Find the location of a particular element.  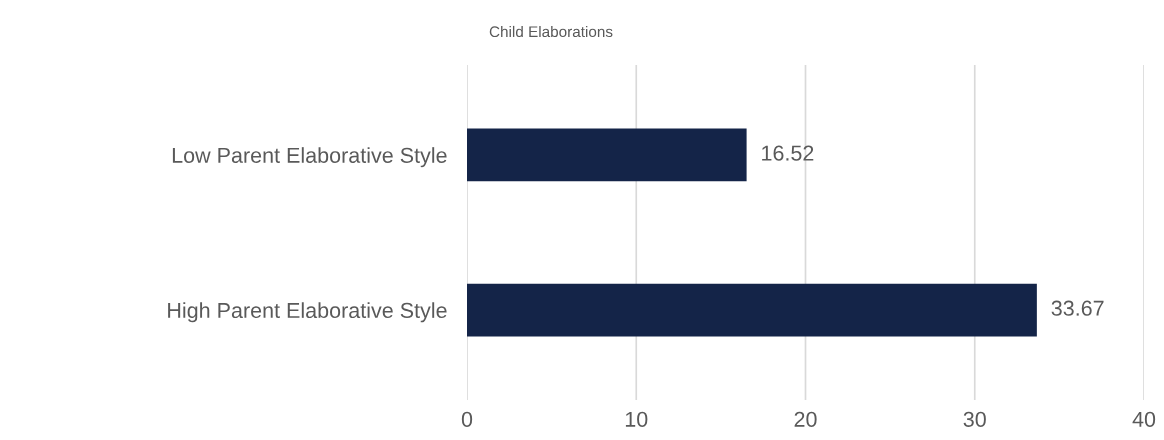

x-tick-label: 40 is located at coordinates (1144, 419).